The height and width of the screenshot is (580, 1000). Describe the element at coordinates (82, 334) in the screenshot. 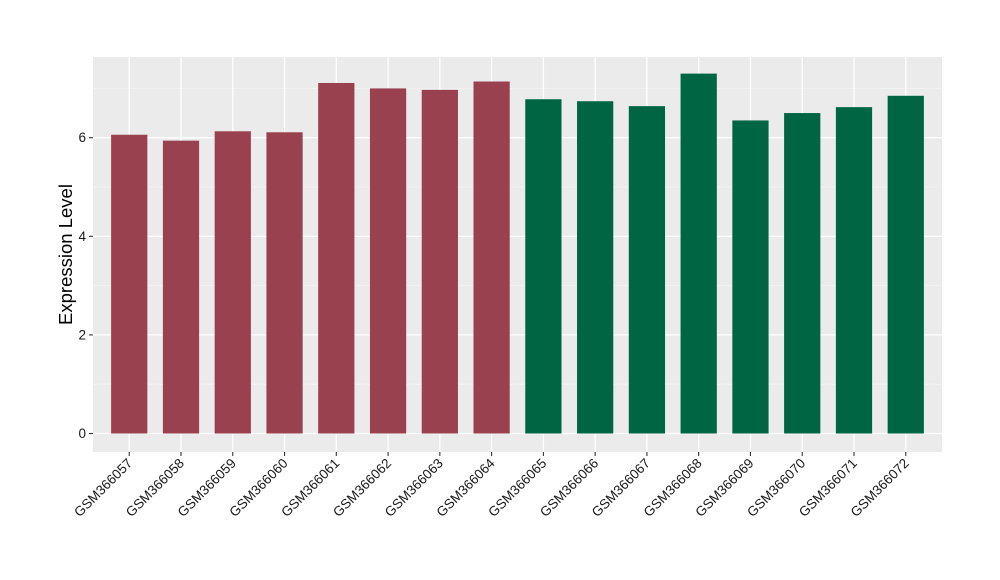

I see `y-tick-label: 2` at that location.